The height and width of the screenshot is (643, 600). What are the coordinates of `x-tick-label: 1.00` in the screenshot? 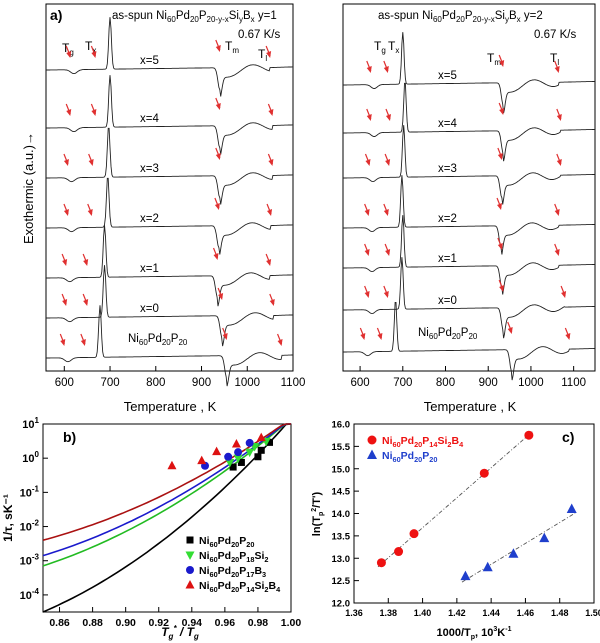 It's located at (291, 623).